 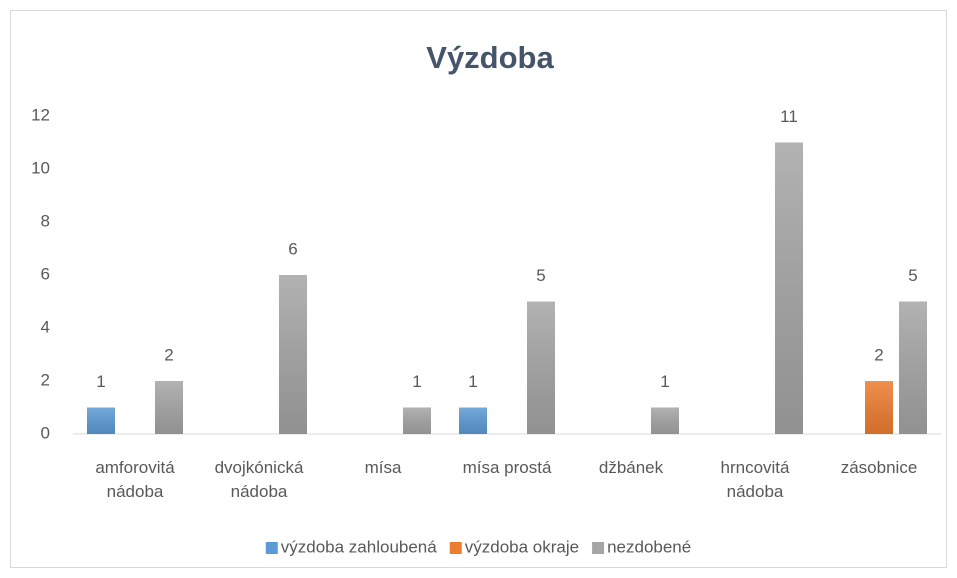 What do you see at coordinates (490, 57) in the screenshot?
I see `chart-title: Výzdoba` at bounding box center [490, 57].